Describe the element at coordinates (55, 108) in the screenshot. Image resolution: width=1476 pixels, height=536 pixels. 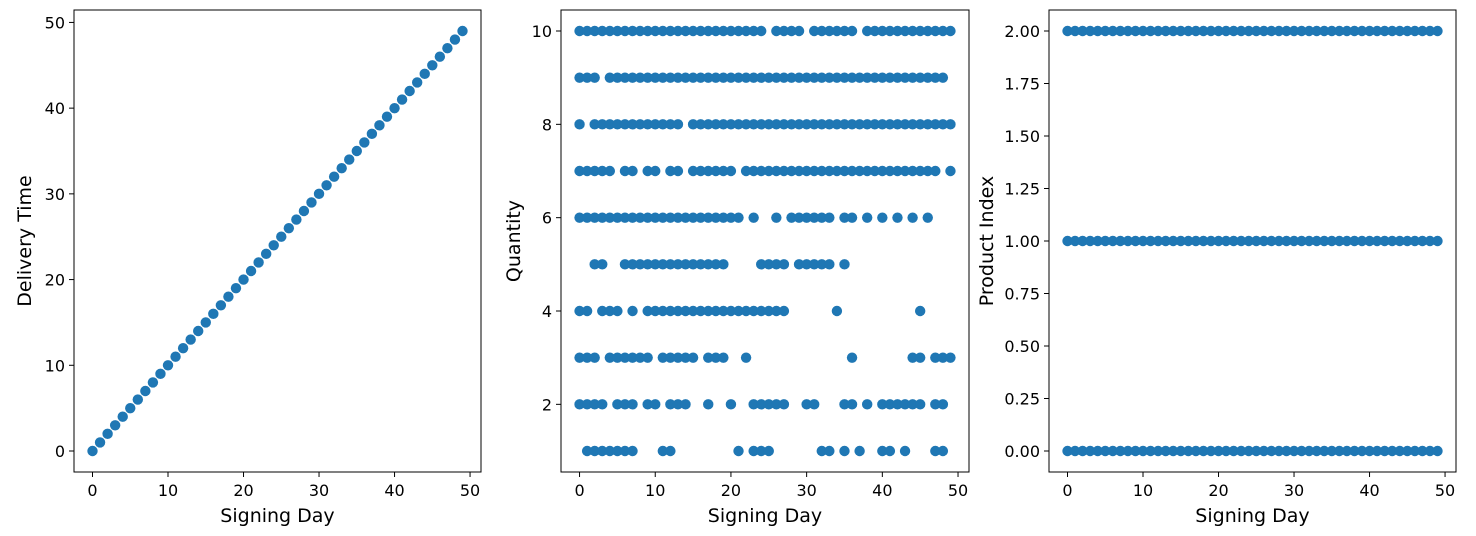
I see `y-tick-label: 40` at that location.